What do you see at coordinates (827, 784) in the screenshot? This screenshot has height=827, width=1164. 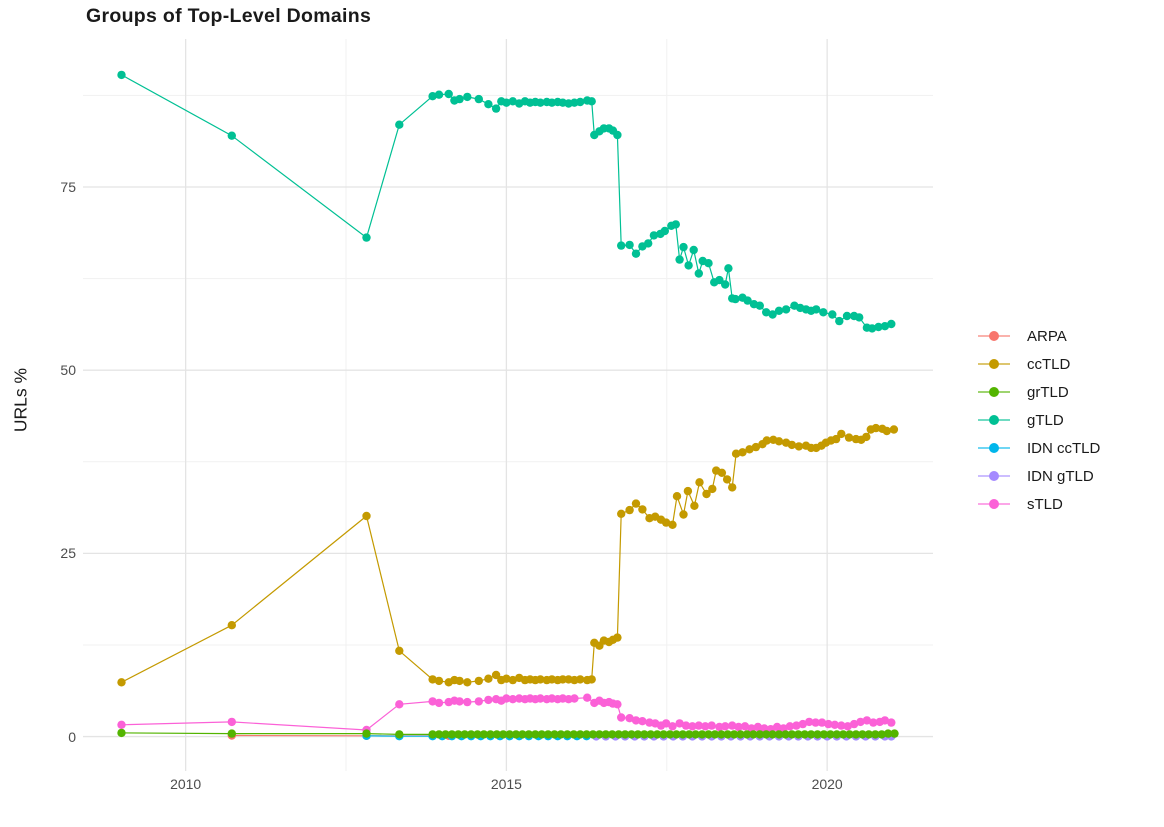 I see `x-tick-label-2020: 2020` at bounding box center [827, 784].